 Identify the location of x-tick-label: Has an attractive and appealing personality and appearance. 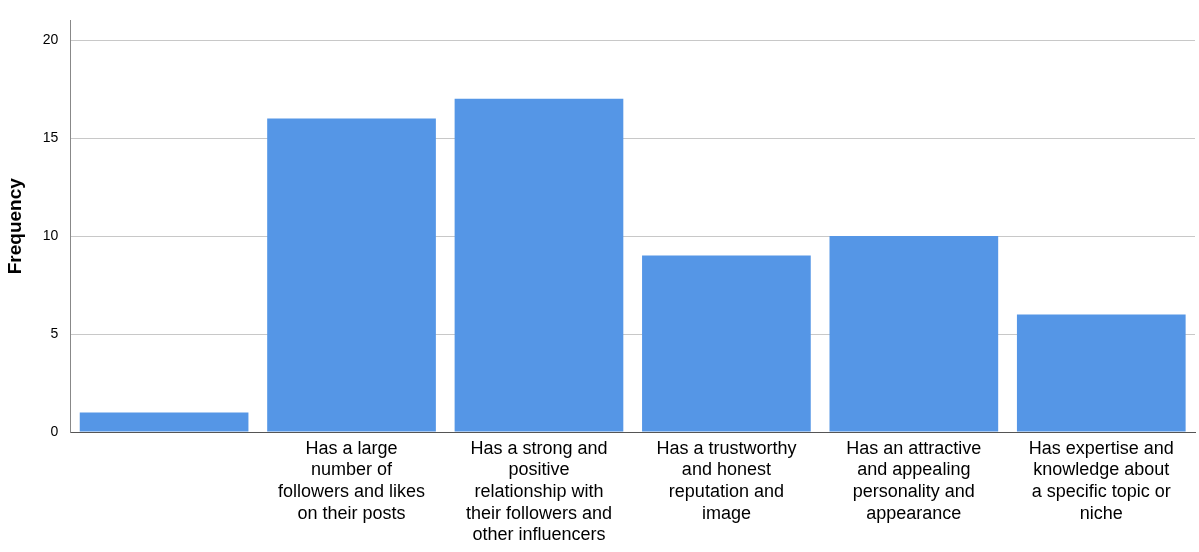
(914, 480).